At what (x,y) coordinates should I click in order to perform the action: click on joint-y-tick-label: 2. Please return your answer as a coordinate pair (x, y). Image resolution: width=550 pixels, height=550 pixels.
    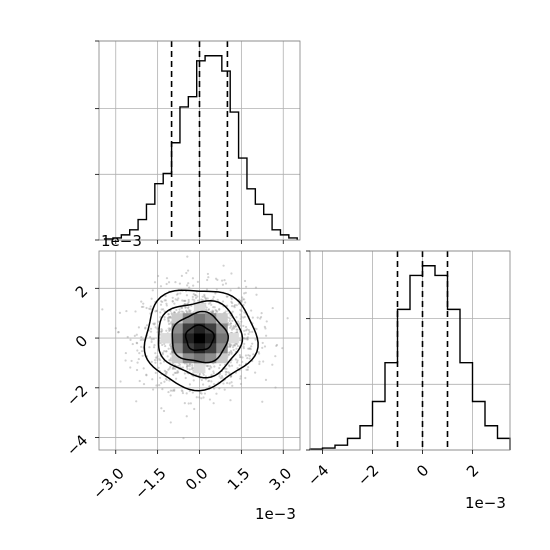
    Looking at the image, I should click on (81, 291).